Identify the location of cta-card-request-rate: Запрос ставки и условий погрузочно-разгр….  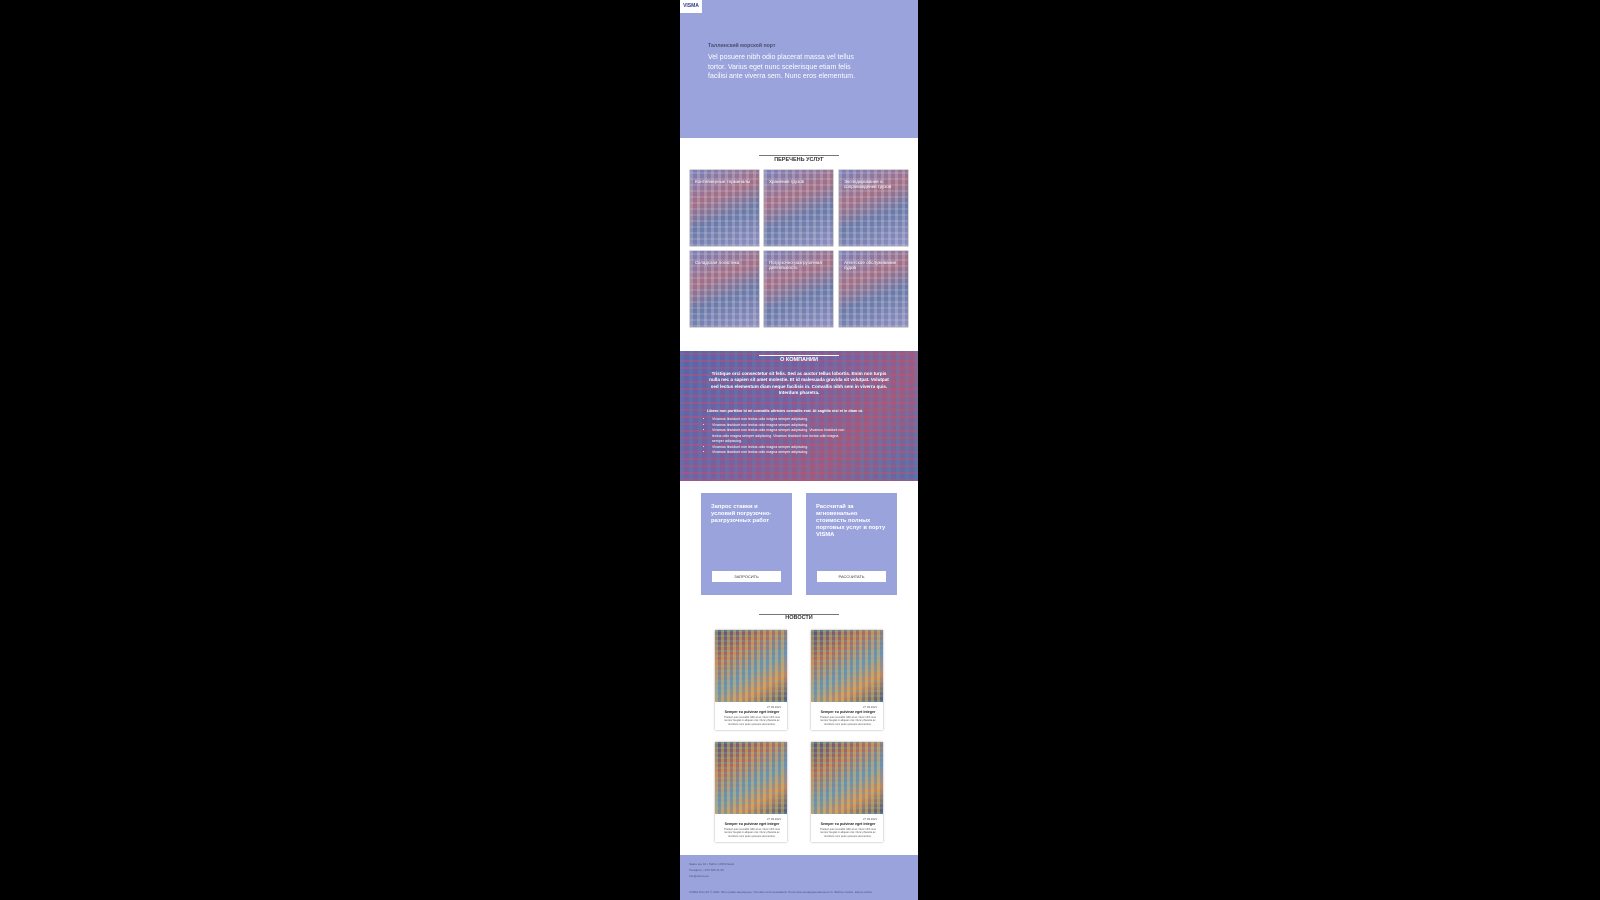
(746, 544).